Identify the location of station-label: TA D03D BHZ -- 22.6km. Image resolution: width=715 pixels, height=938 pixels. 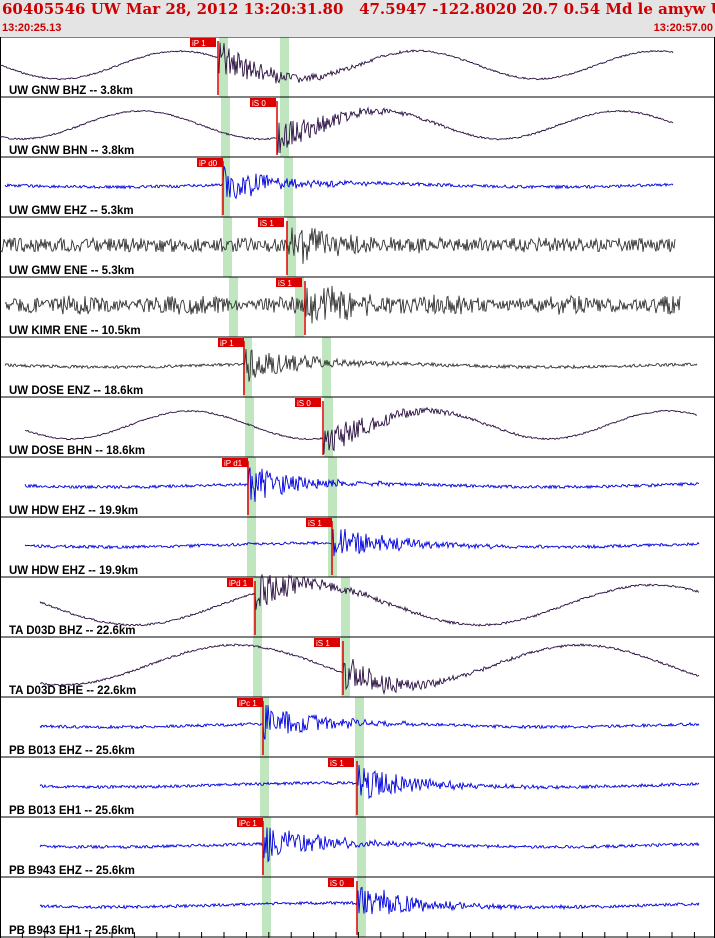
(72, 631).